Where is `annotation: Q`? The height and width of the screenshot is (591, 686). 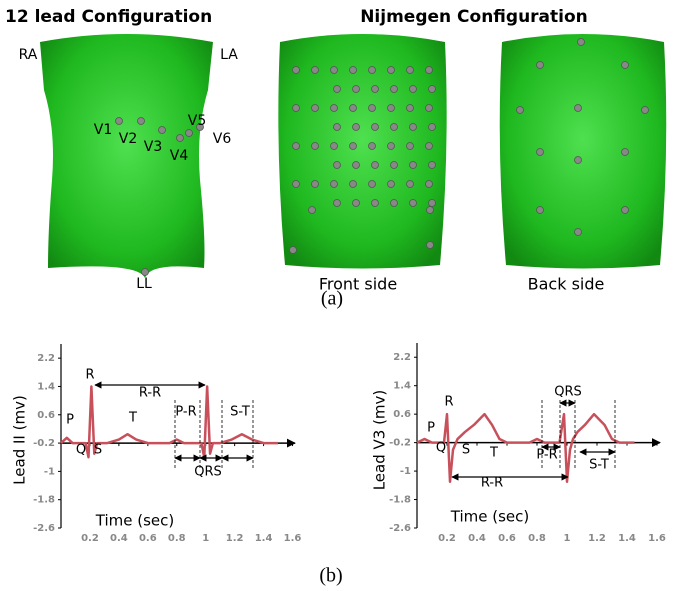 annotation: Q is located at coordinates (81, 450).